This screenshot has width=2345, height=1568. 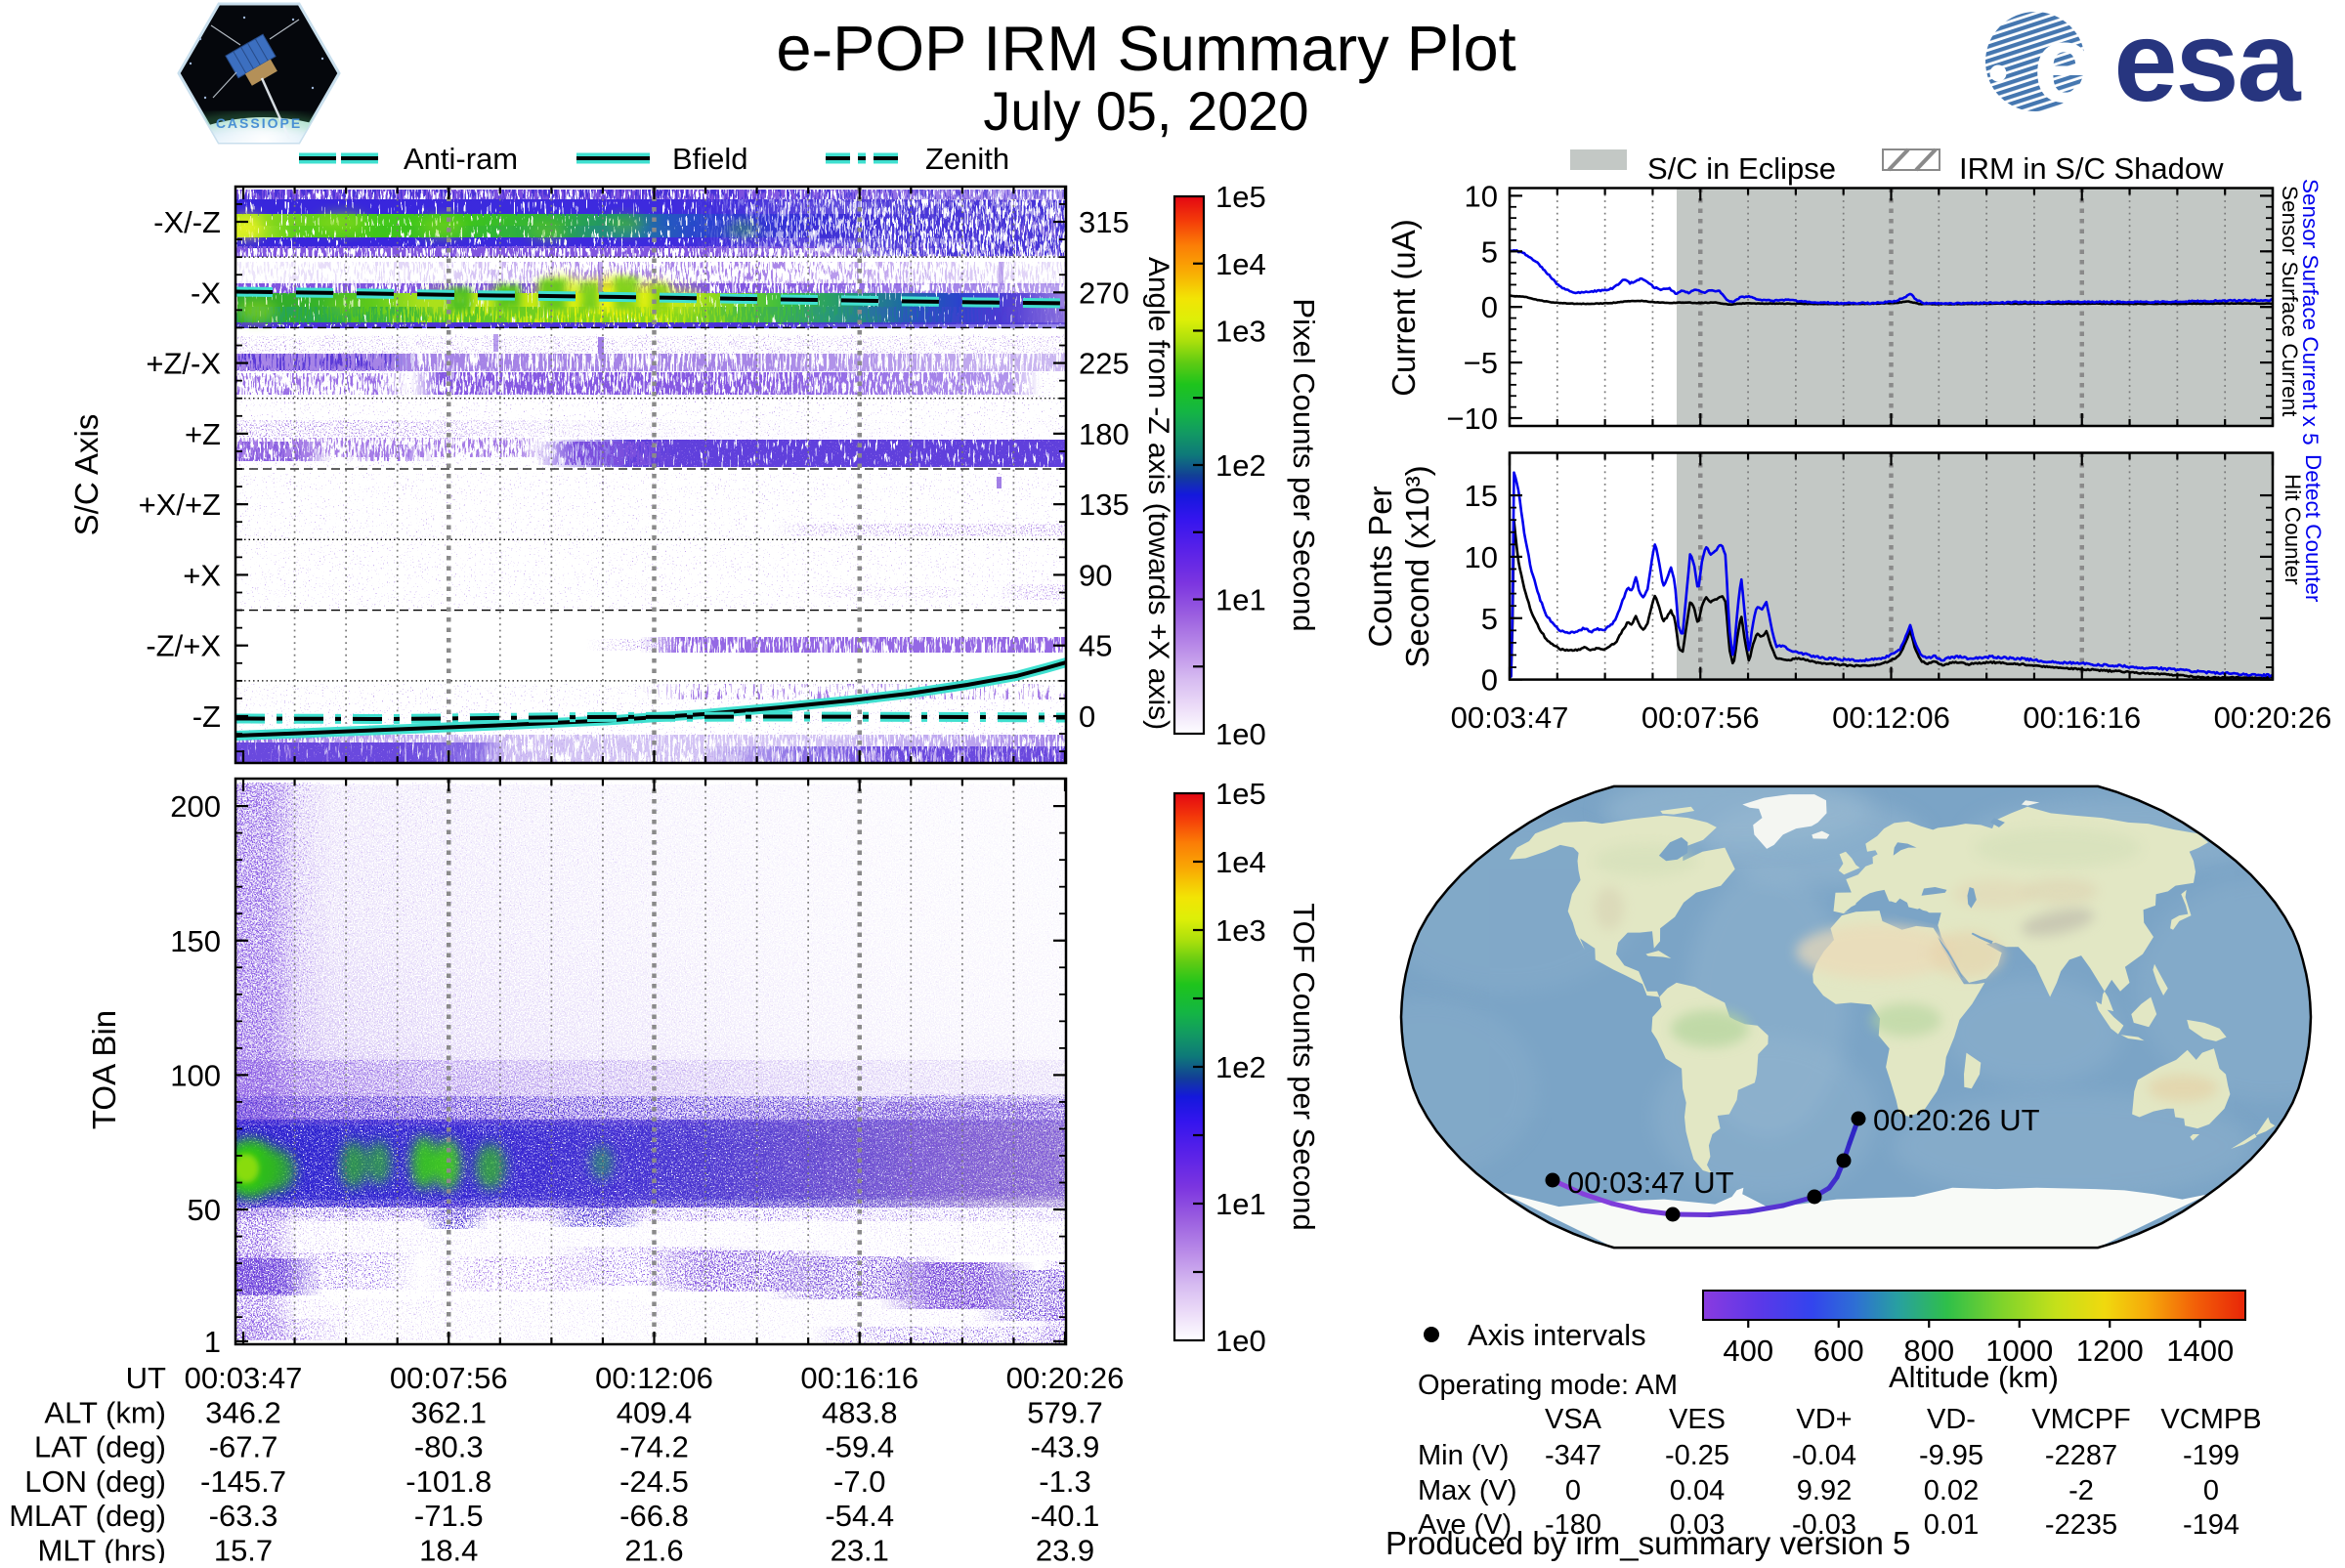 What do you see at coordinates (1064, 1481) in the screenshot?
I see `svg-text: -1.3` at bounding box center [1064, 1481].